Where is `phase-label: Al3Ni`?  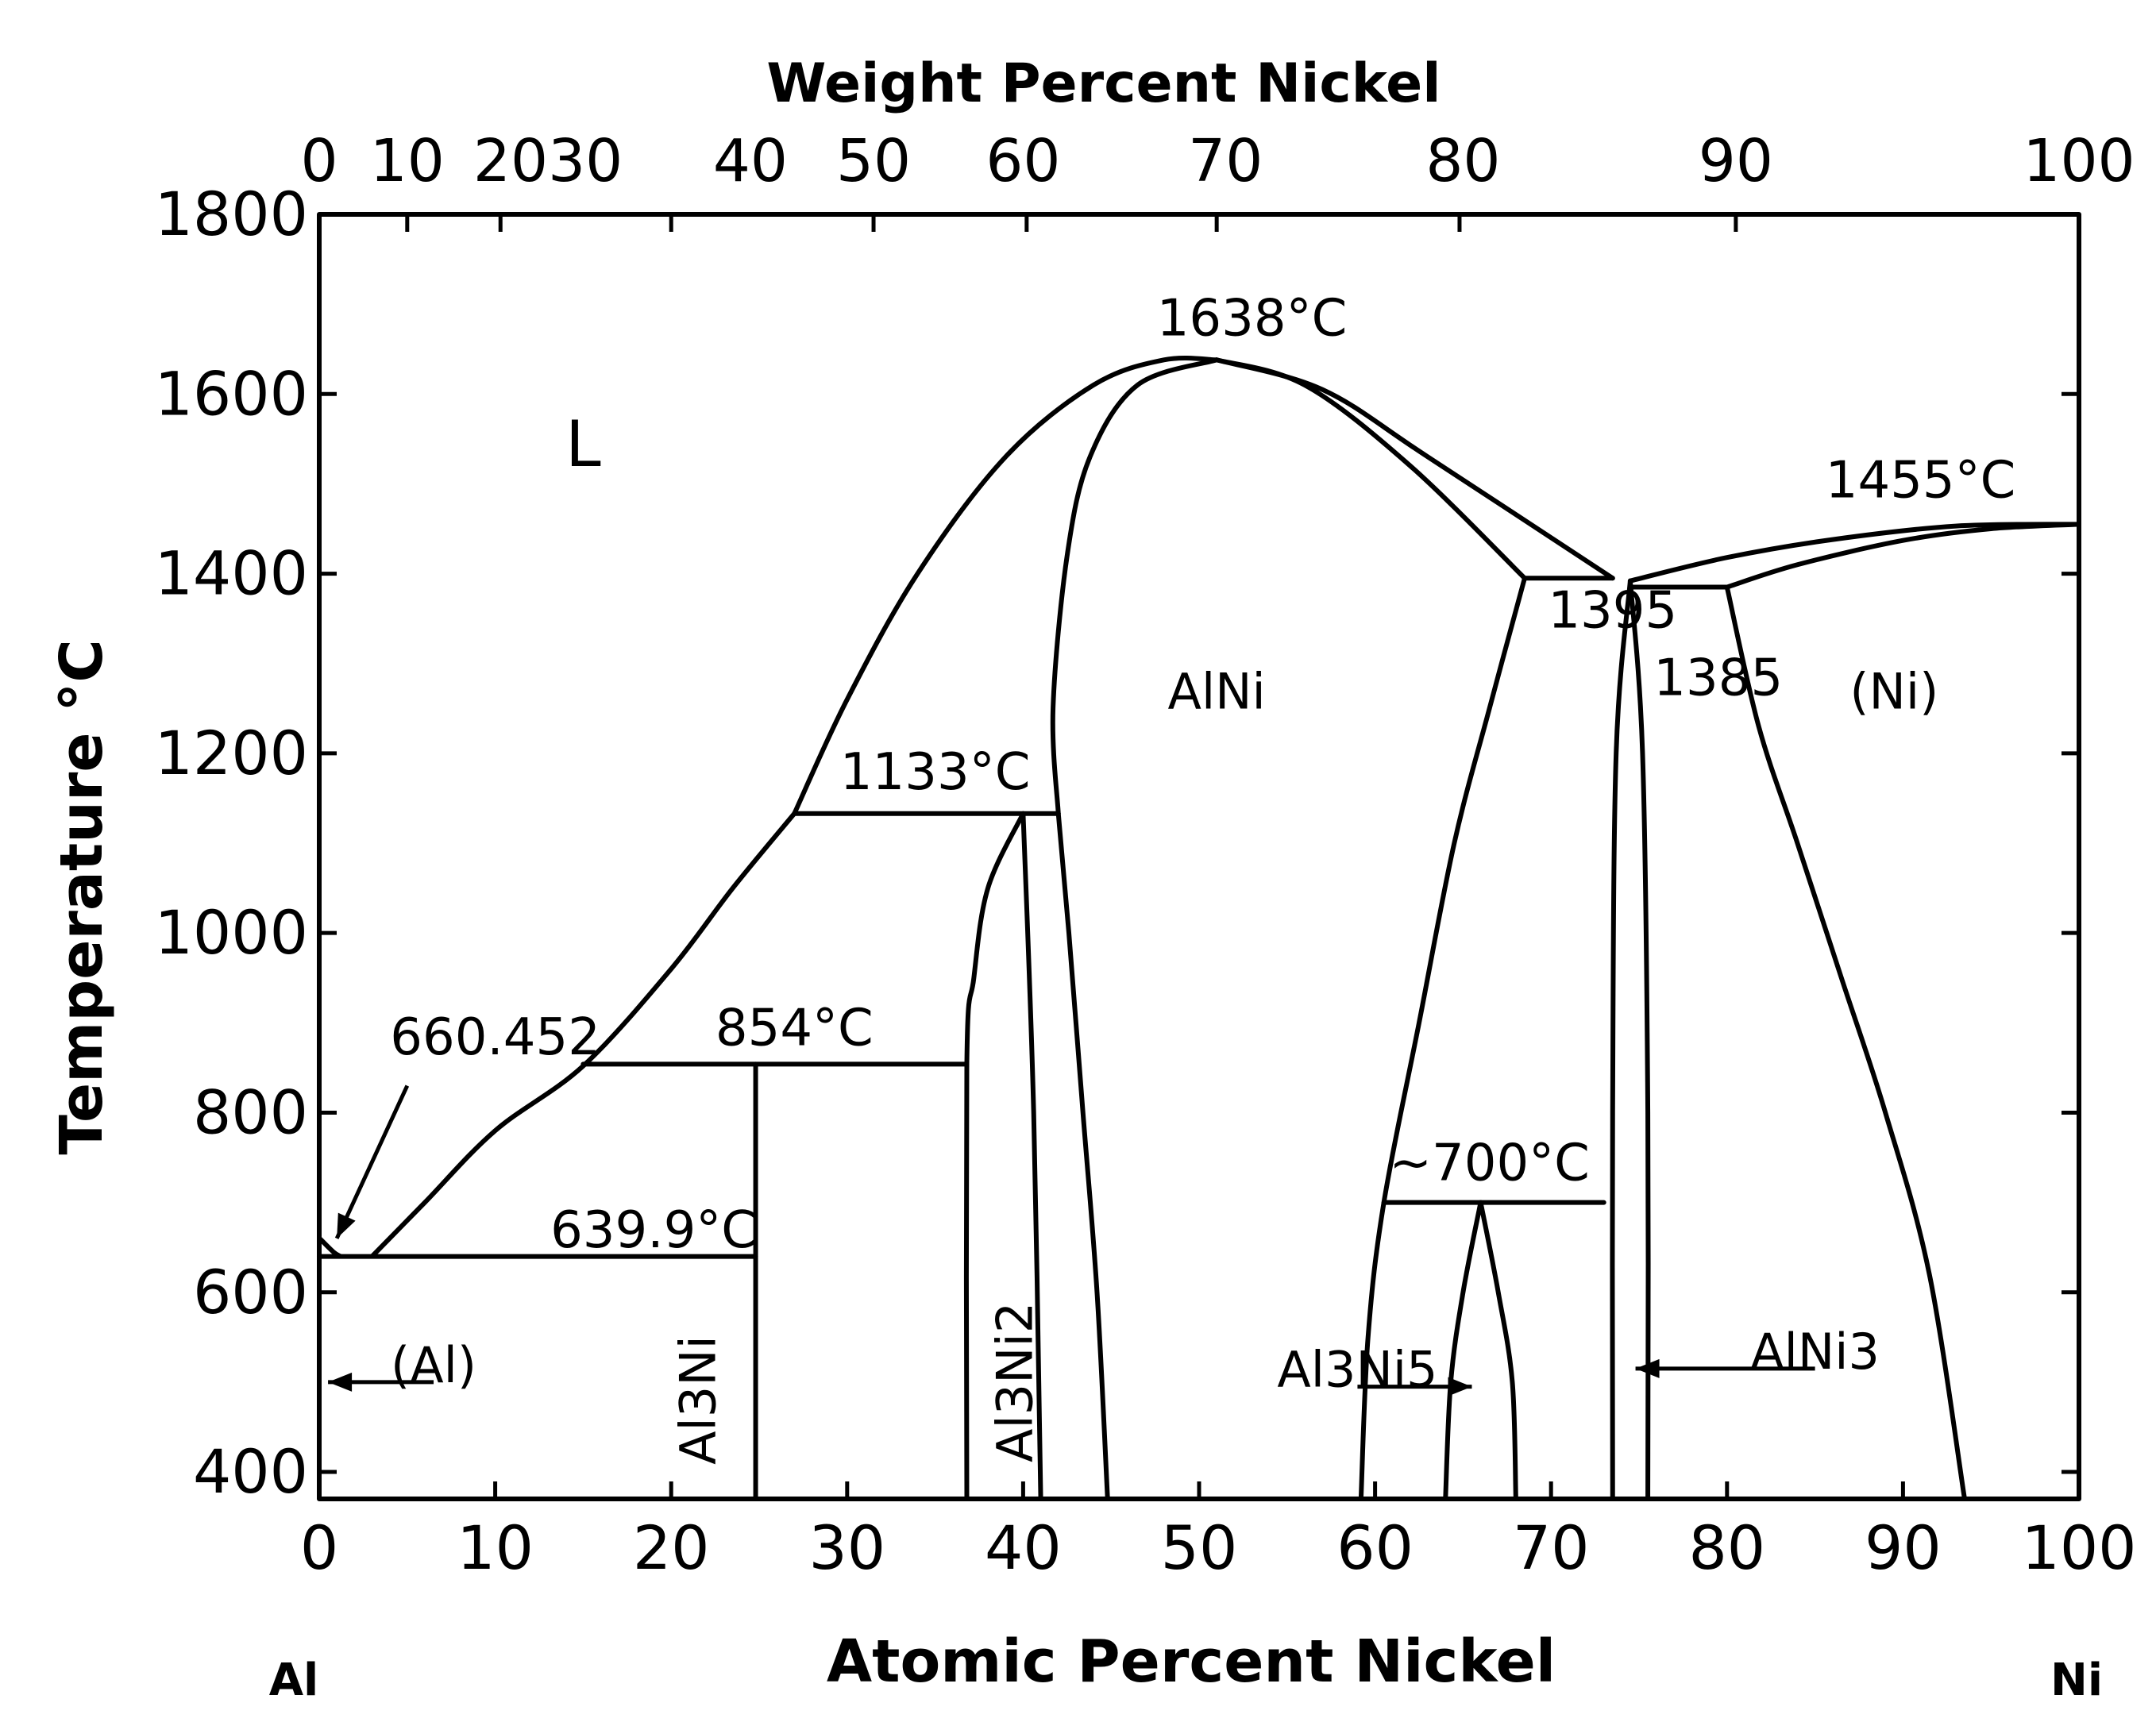
phase-label: Al3Ni is located at coordinates (698, 1400).